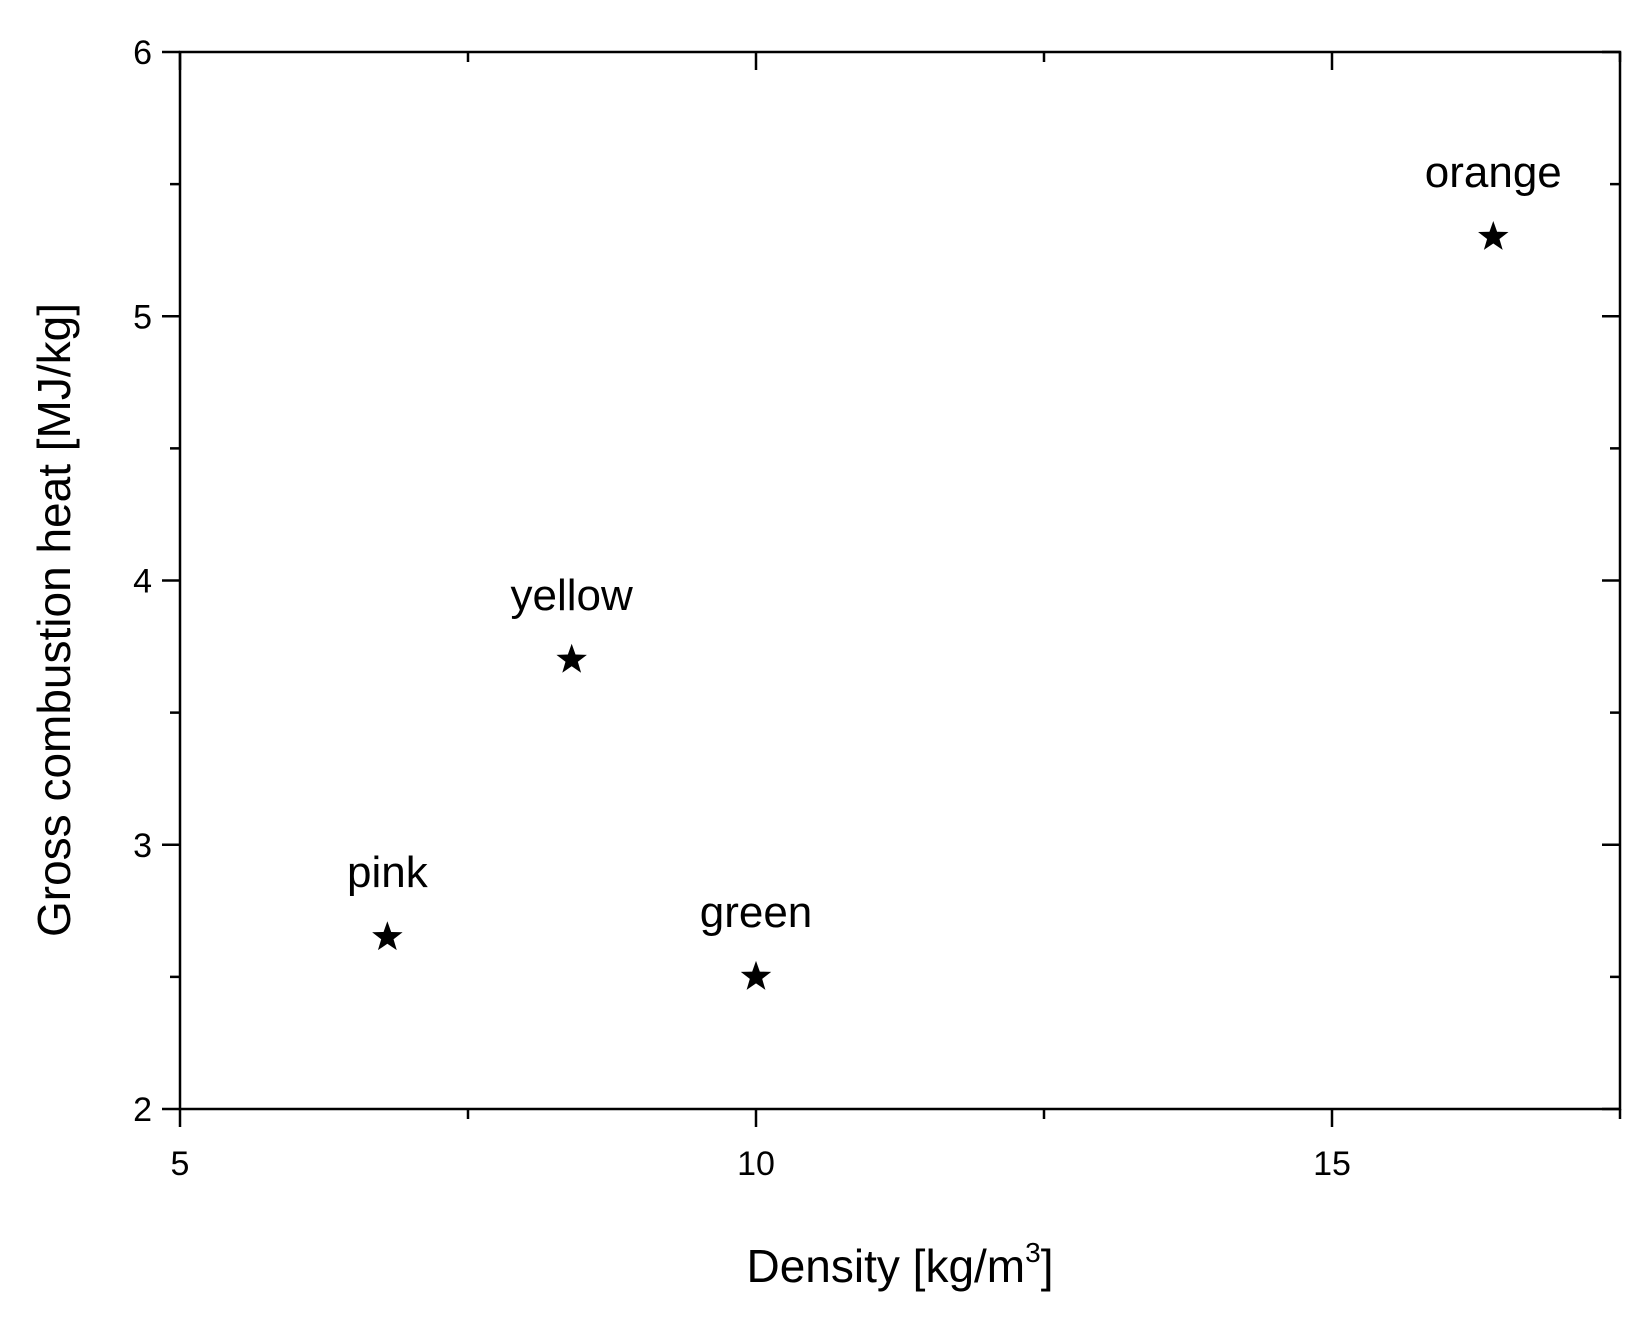 The width and height of the screenshot is (1646, 1328). What do you see at coordinates (142, 1110) in the screenshot?
I see `y-tick-label: 2` at bounding box center [142, 1110].